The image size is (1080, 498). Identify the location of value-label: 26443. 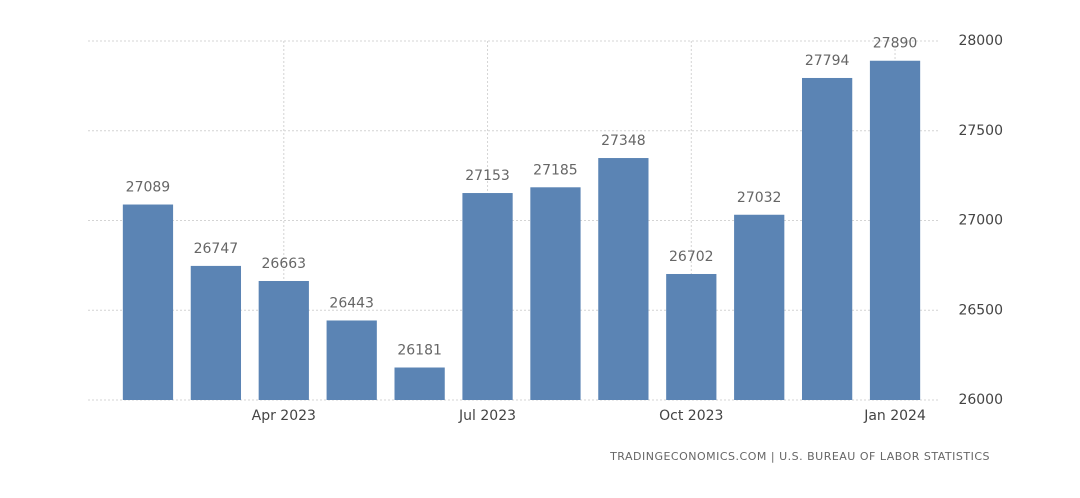
(351, 303).